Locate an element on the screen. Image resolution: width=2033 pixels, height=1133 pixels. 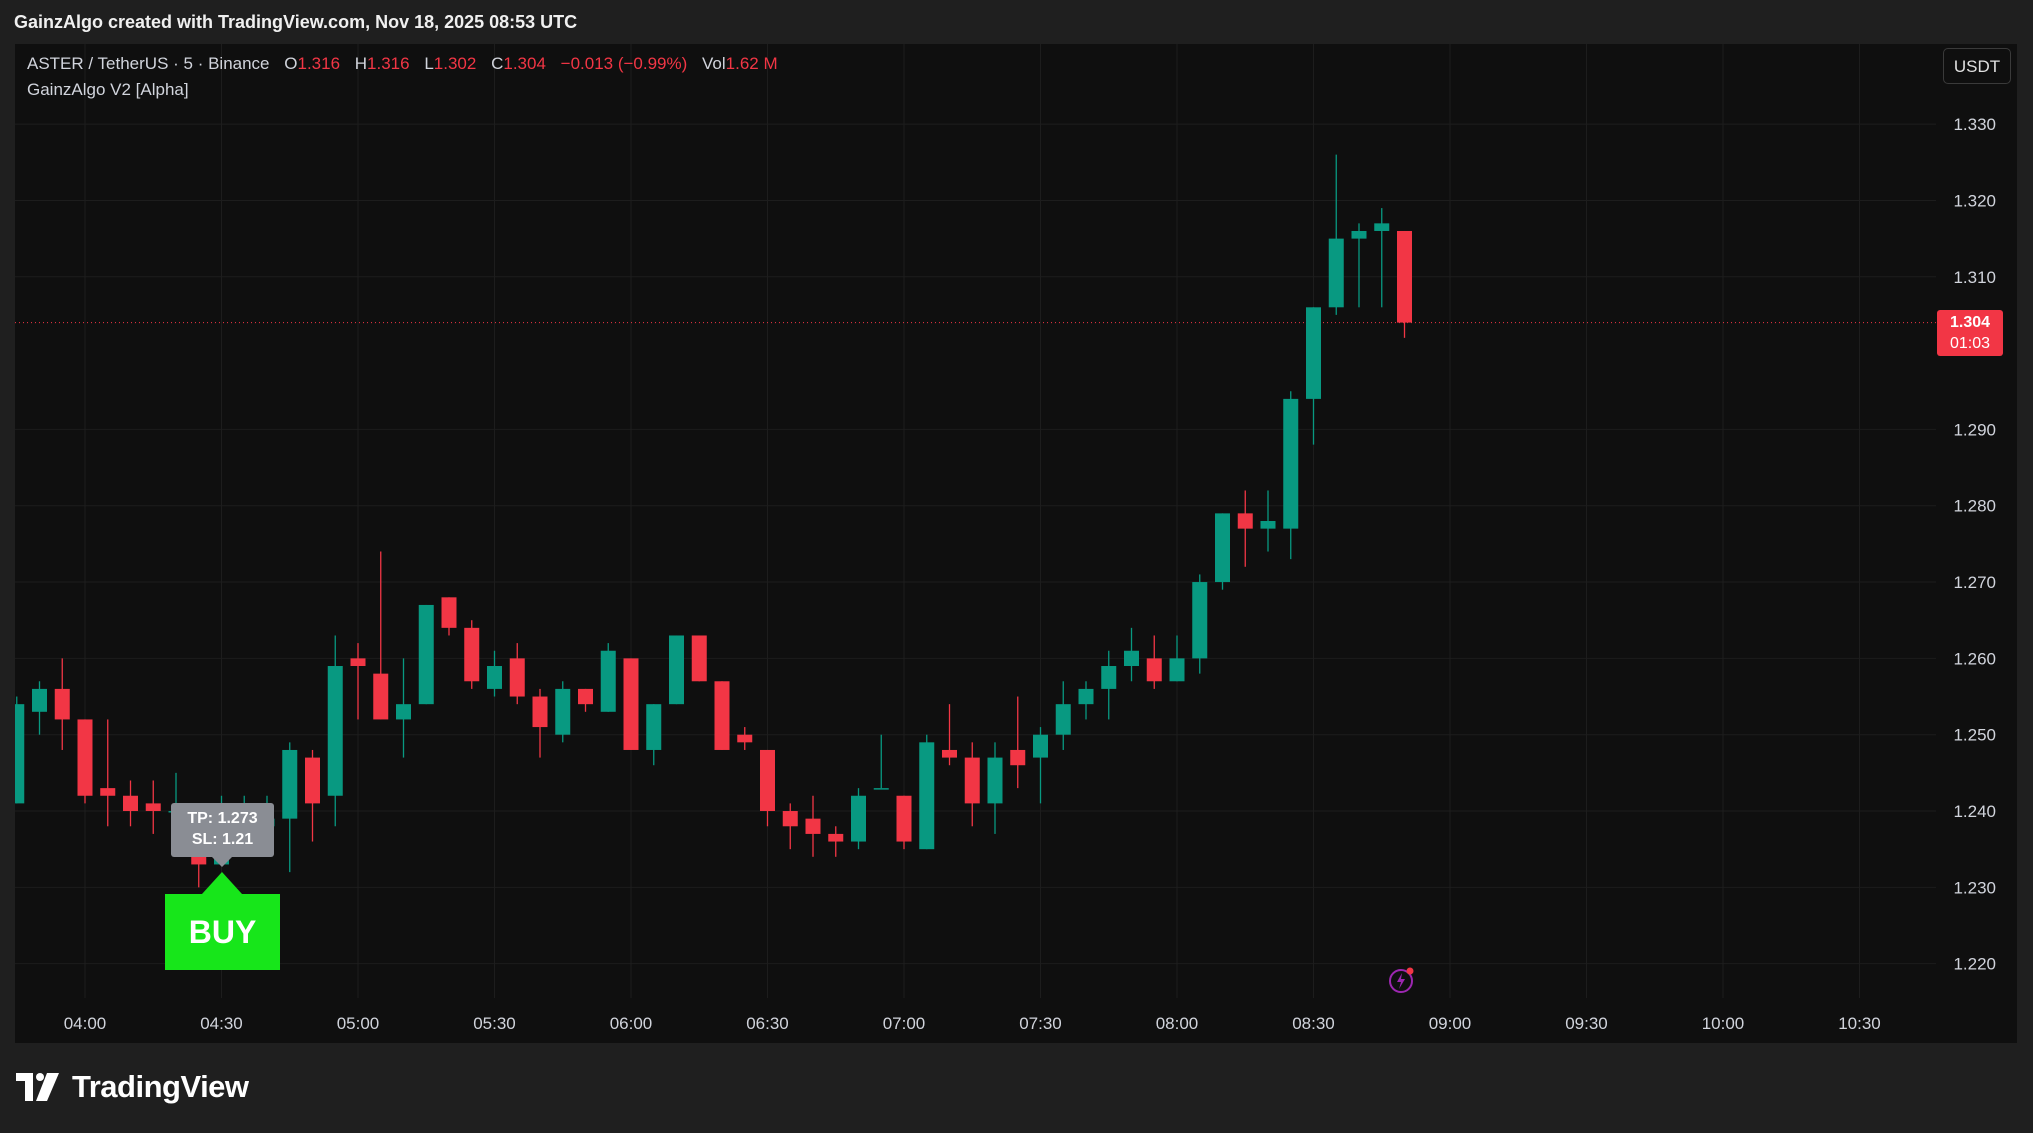
y-tick-label: 1.330 is located at coordinates (1974, 124).